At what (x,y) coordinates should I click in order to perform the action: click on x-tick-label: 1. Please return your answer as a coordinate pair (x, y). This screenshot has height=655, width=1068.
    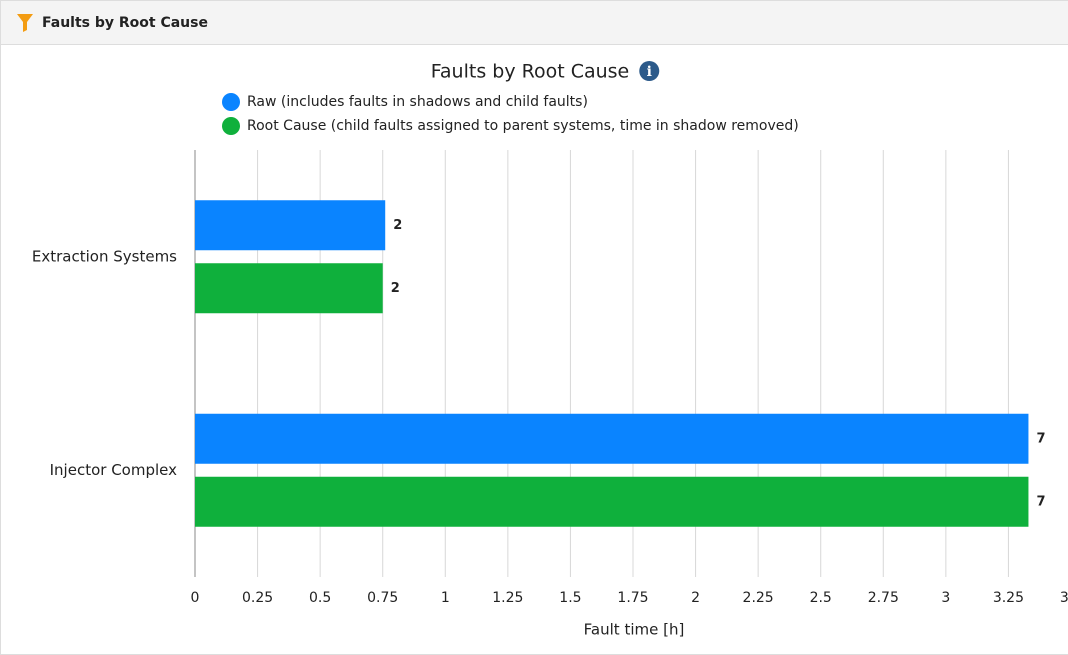
    Looking at the image, I should click on (445, 598).